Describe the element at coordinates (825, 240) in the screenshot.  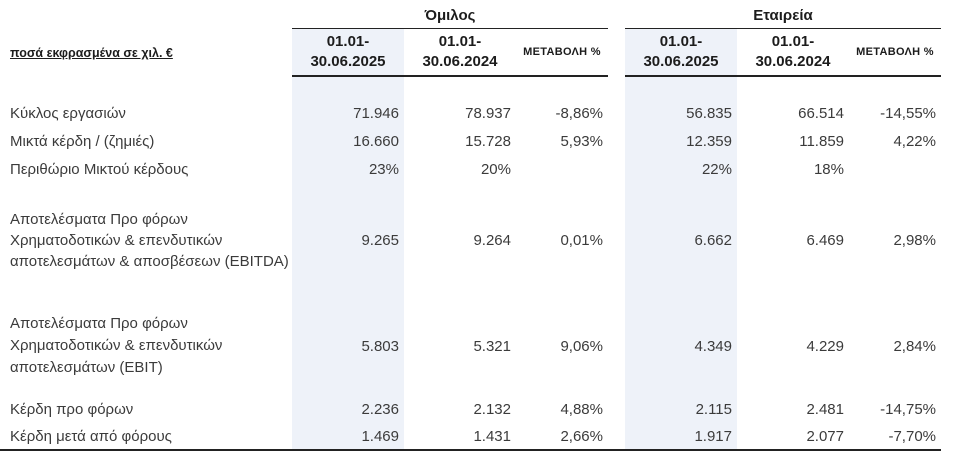
I see `cell-company-prior: 6.469` at that location.